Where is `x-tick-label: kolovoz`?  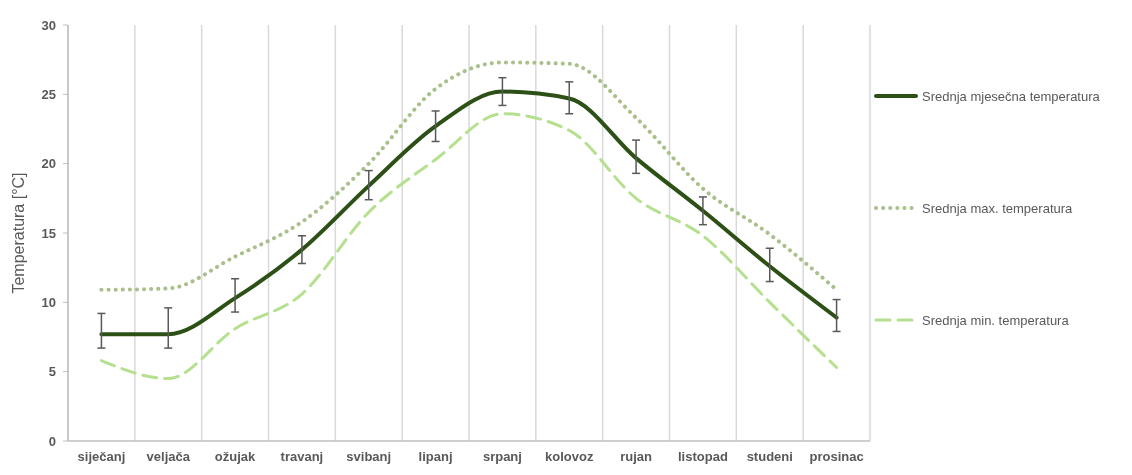
x-tick-label: kolovoz is located at coordinates (569, 456).